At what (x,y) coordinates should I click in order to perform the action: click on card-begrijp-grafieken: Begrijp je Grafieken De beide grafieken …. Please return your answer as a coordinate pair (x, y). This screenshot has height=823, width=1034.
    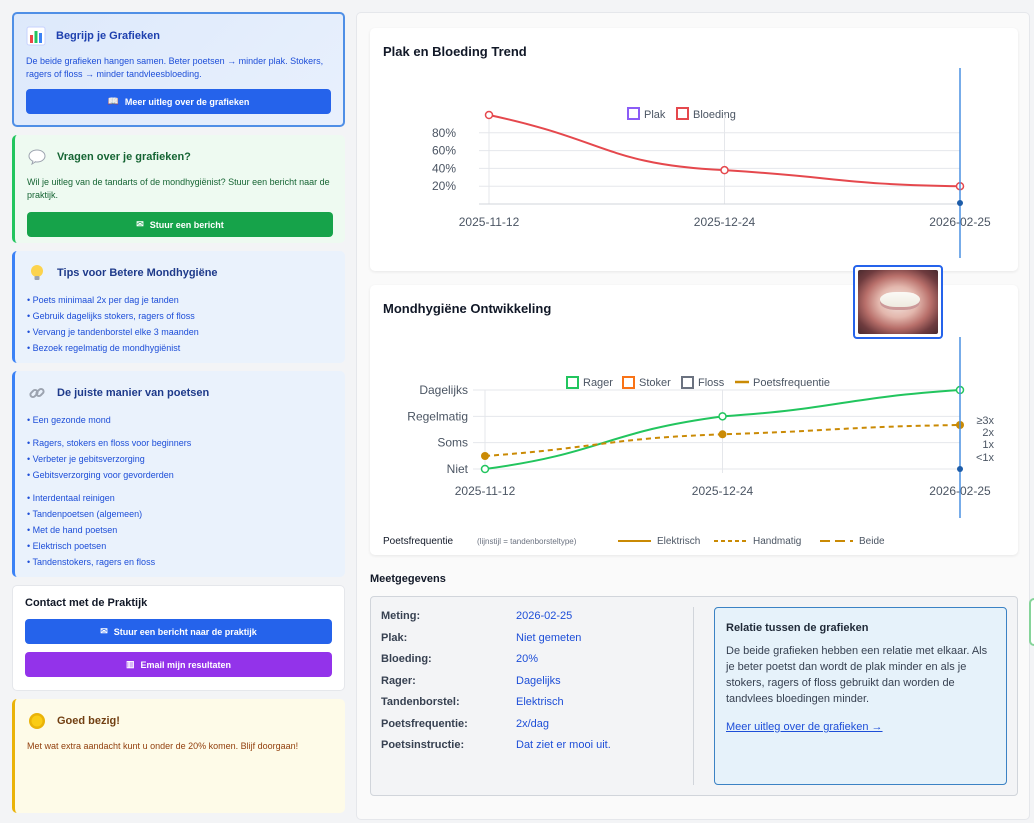
    Looking at the image, I should click on (178, 69).